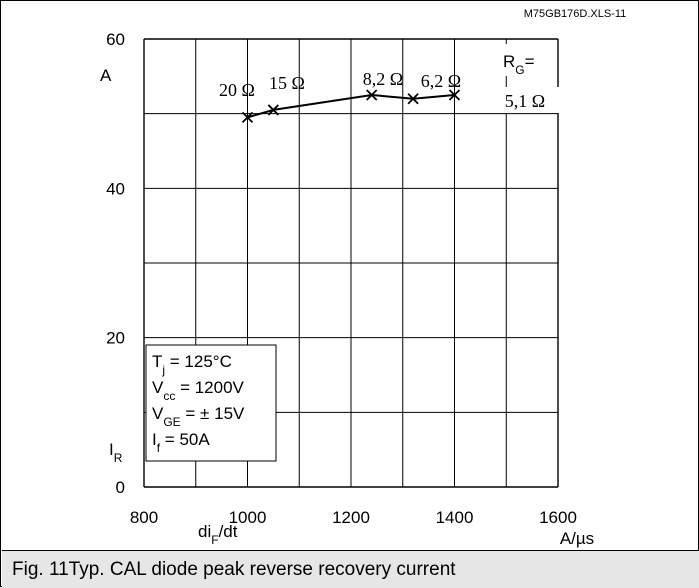  What do you see at coordinates (198, 390) in the screenshot?
I see `condition-line: Vcc = 1200V` at bounding box center [198, 390].